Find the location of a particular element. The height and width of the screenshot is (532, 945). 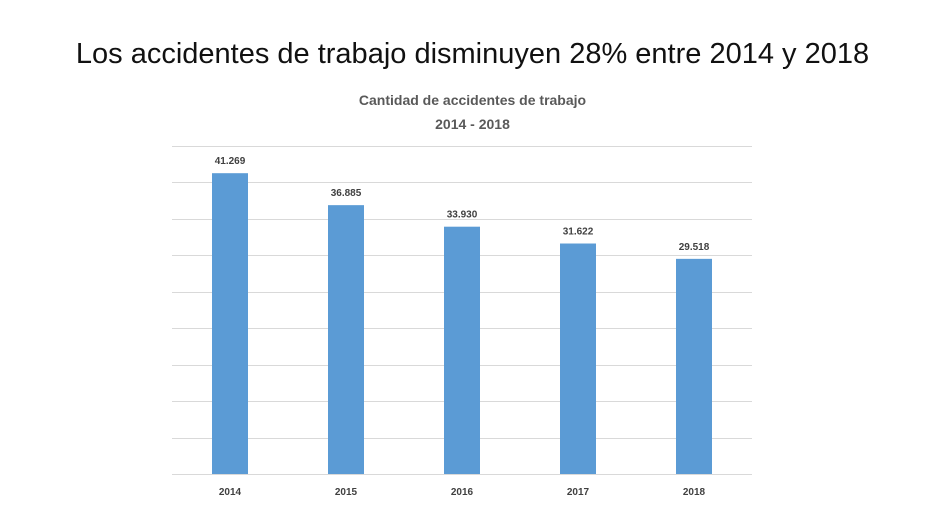

x-axis-tick-labels: 2014 2015 2016 2017 2018 is located at coordinates (462, 492).